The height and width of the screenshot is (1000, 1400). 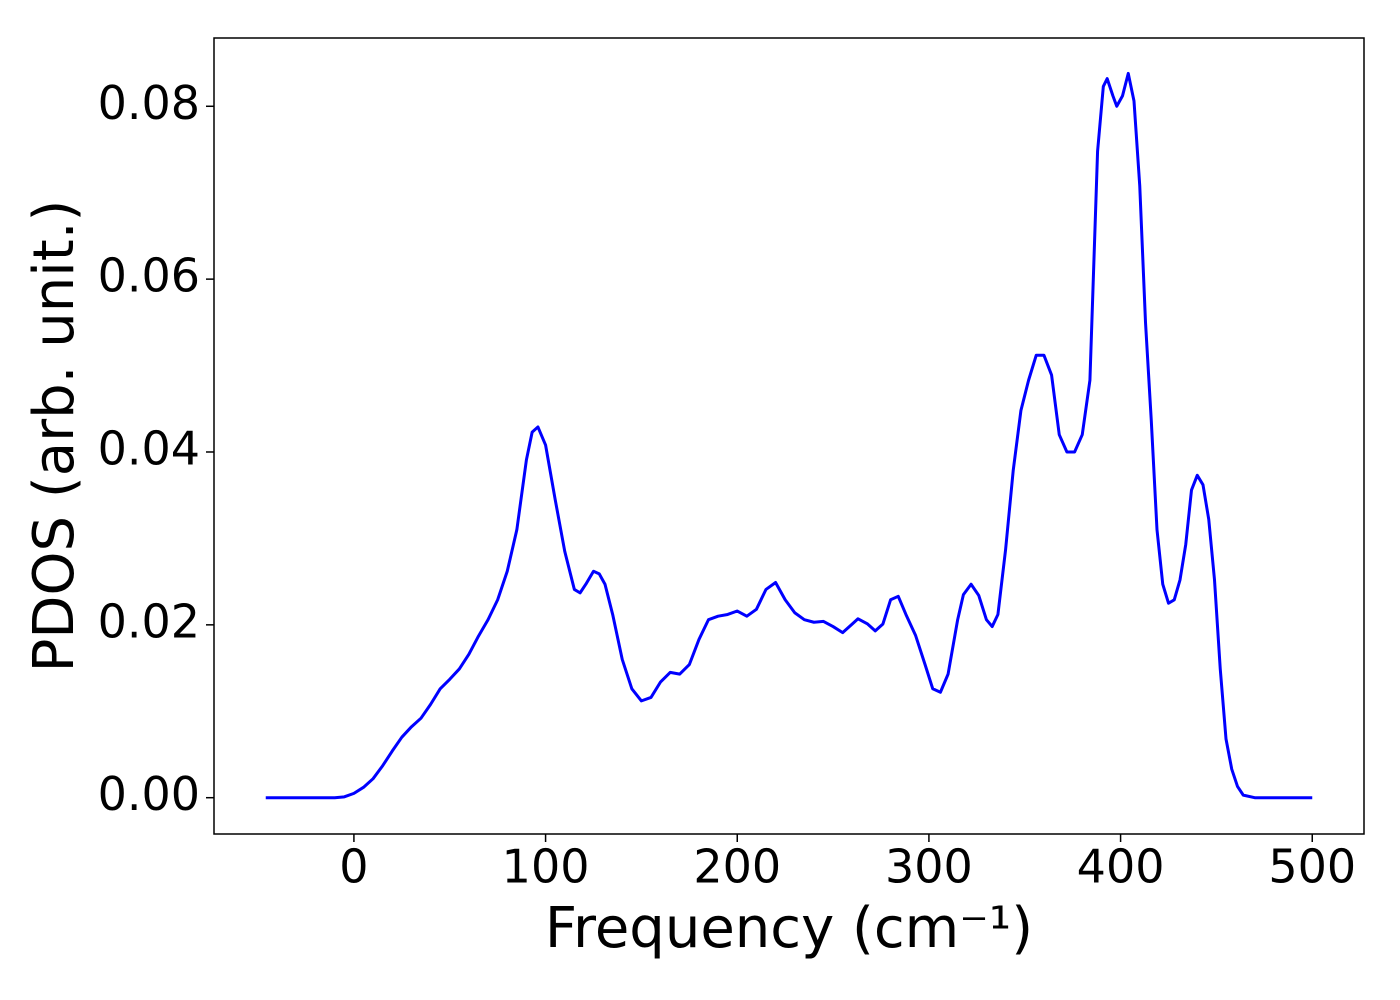 I want to click on x-tick-label: 400, so click(x=1121, y=867).